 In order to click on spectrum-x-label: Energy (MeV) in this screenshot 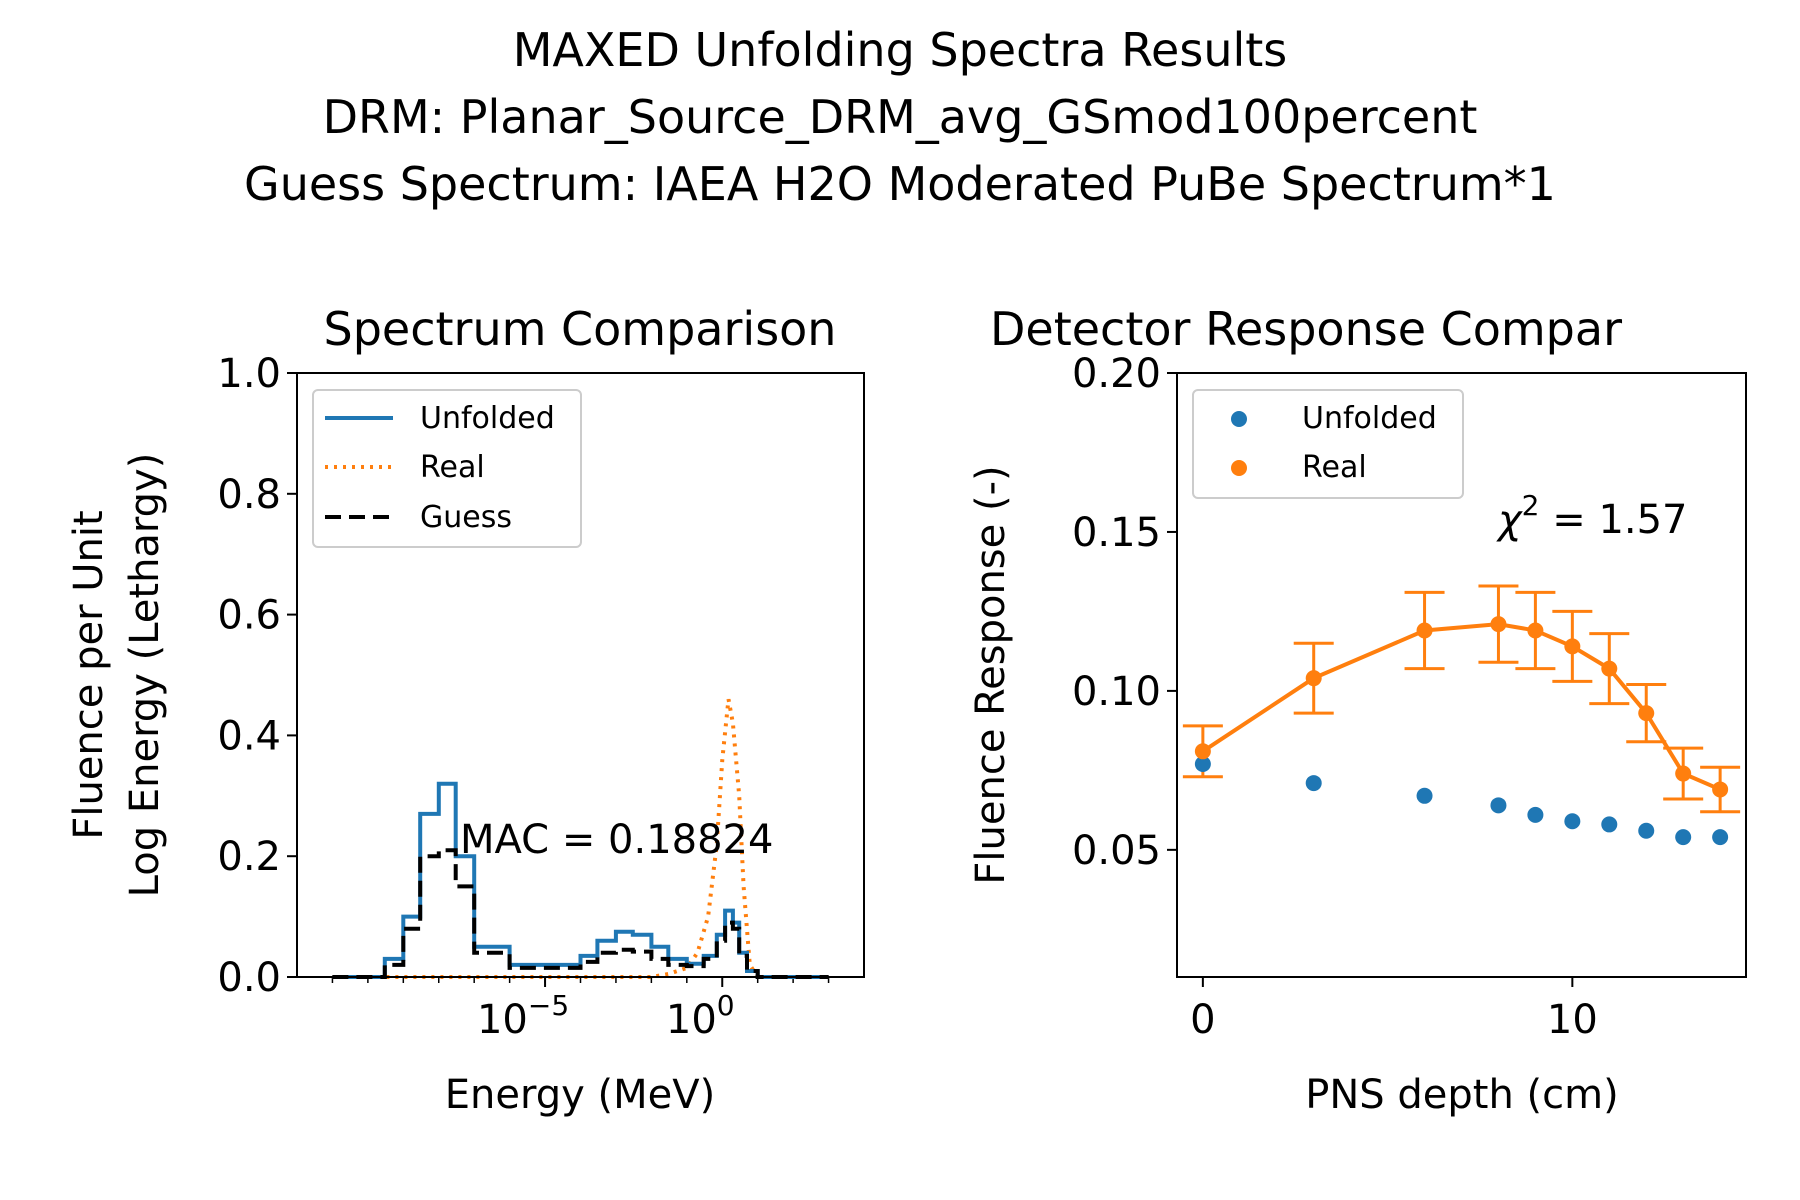, I will do `click(580, 1095)`.